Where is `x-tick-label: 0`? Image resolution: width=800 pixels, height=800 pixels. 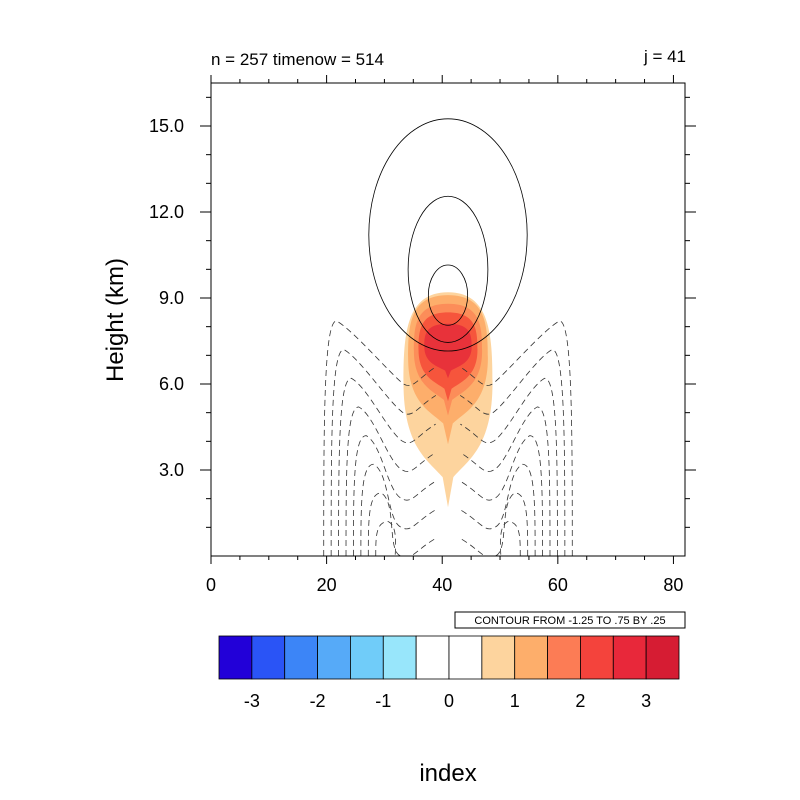
x-tick-label: 0 is located at coordinates (211, 585).